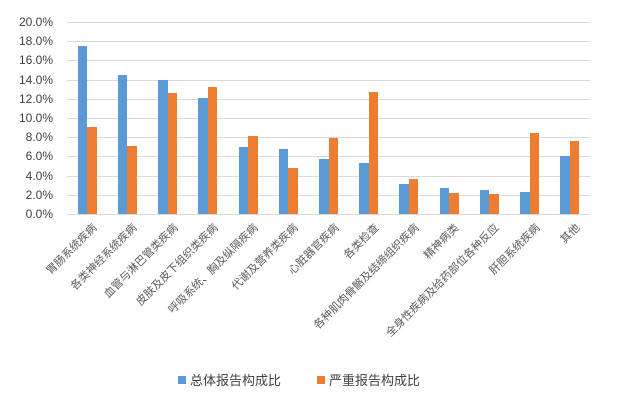 Image resolution: width=625 pixels, height=405 pixels. What do you see at coordinates (39, 156) in the screenshot?
I see `y-tick-label: 6.0%` at bounding box center [39, 156].